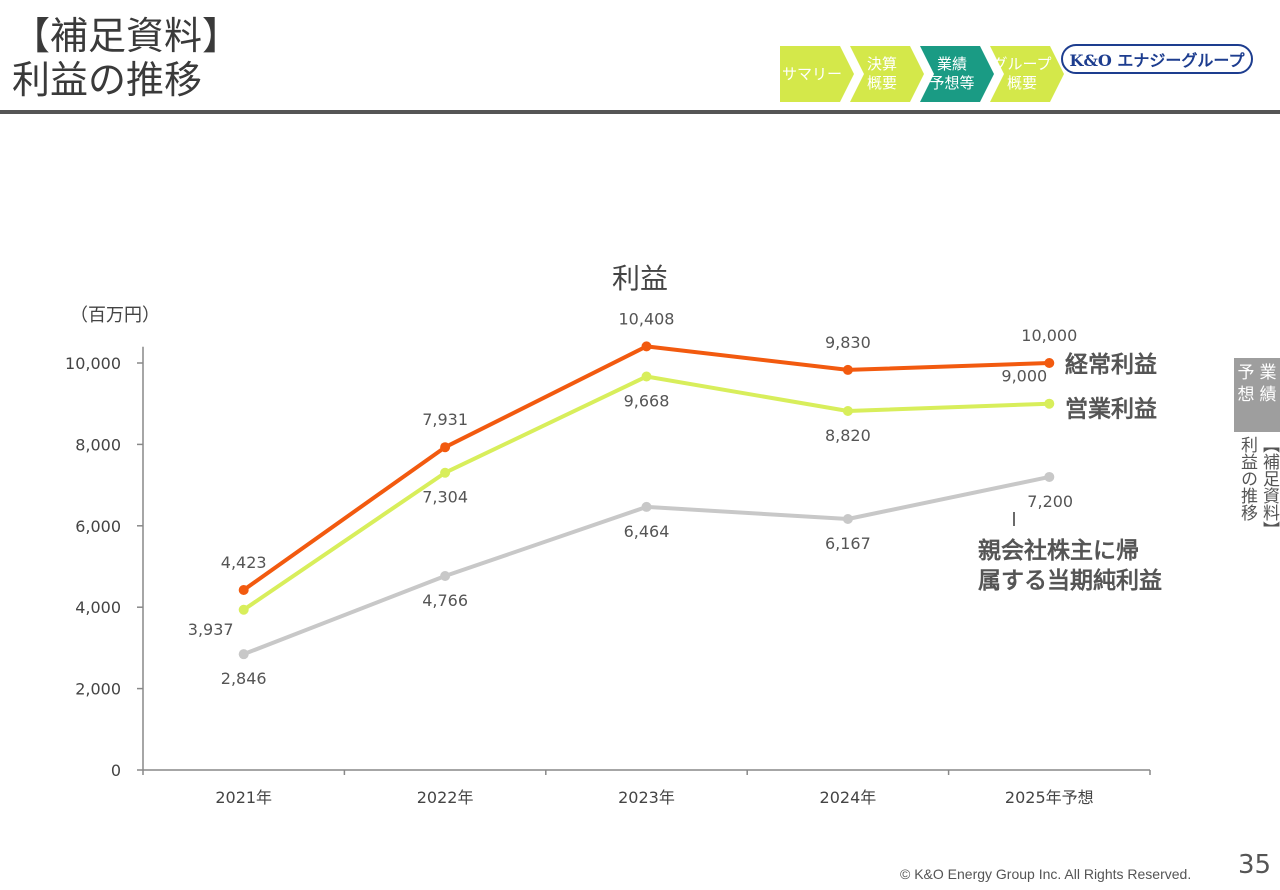 The width and height of the screenshot is (1280, 890). I want to click on data-label: 9,830, so click(848, 342).